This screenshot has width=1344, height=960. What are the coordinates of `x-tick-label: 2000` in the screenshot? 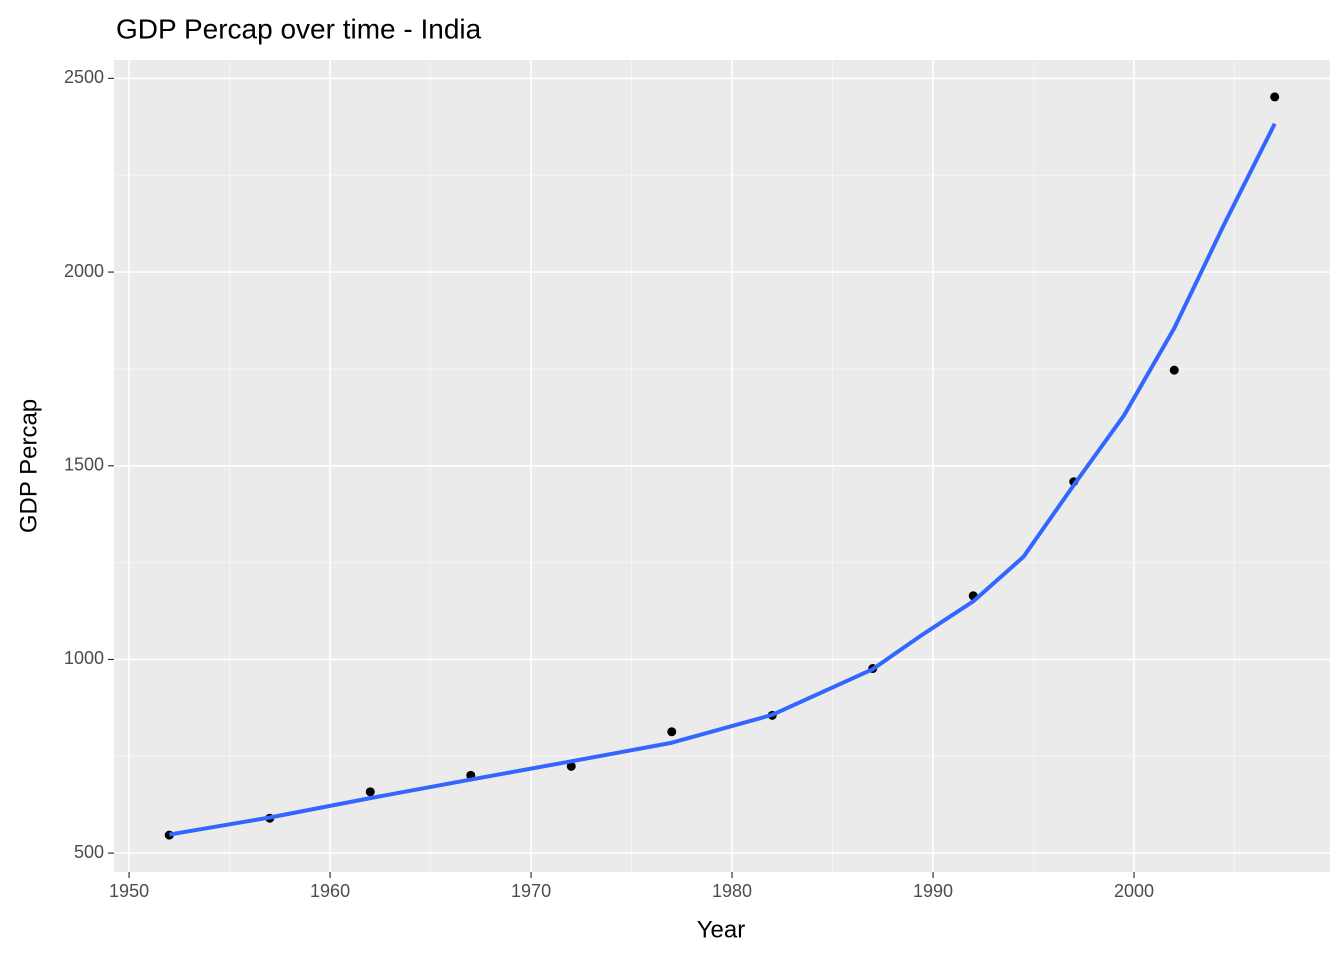 It's located at (1134, 891).